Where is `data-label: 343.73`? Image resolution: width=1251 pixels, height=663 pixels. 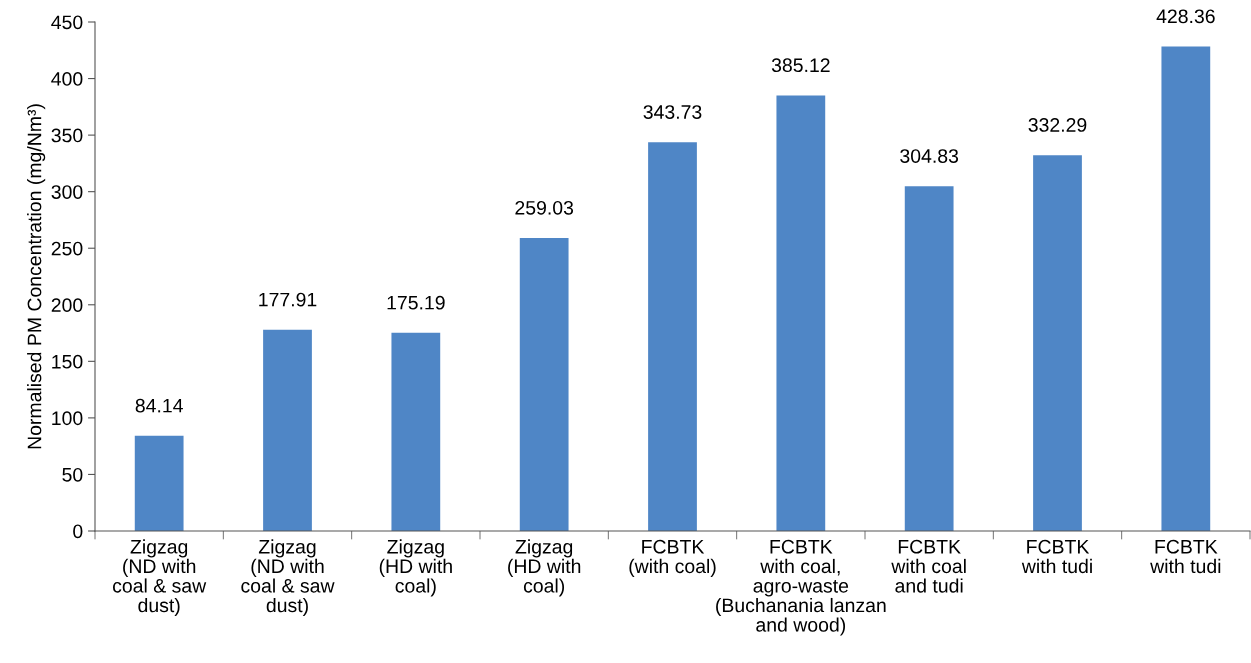
data-label: 343.73 is located at coordinates (672, 112).